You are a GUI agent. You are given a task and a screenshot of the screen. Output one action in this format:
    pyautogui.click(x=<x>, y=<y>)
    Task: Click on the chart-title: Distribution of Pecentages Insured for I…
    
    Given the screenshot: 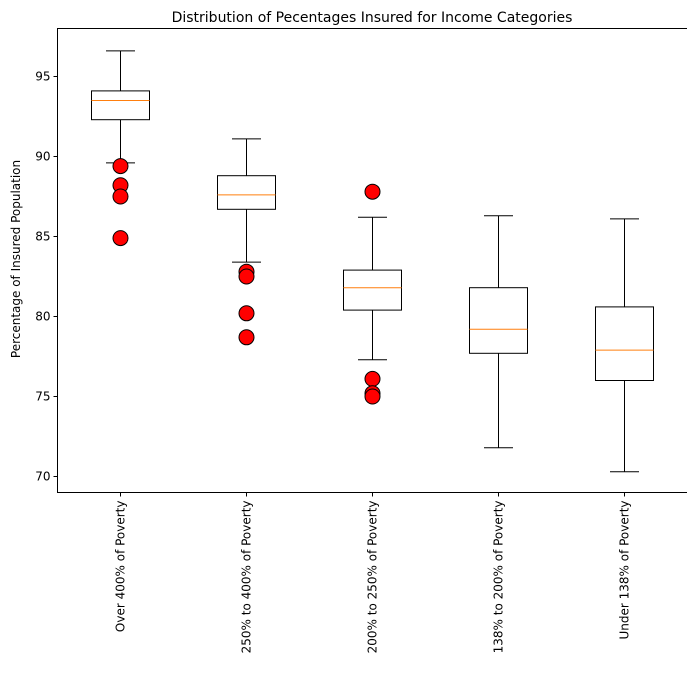 What is the action you would take?
    pyautogui.click(x=372, y=18)
    